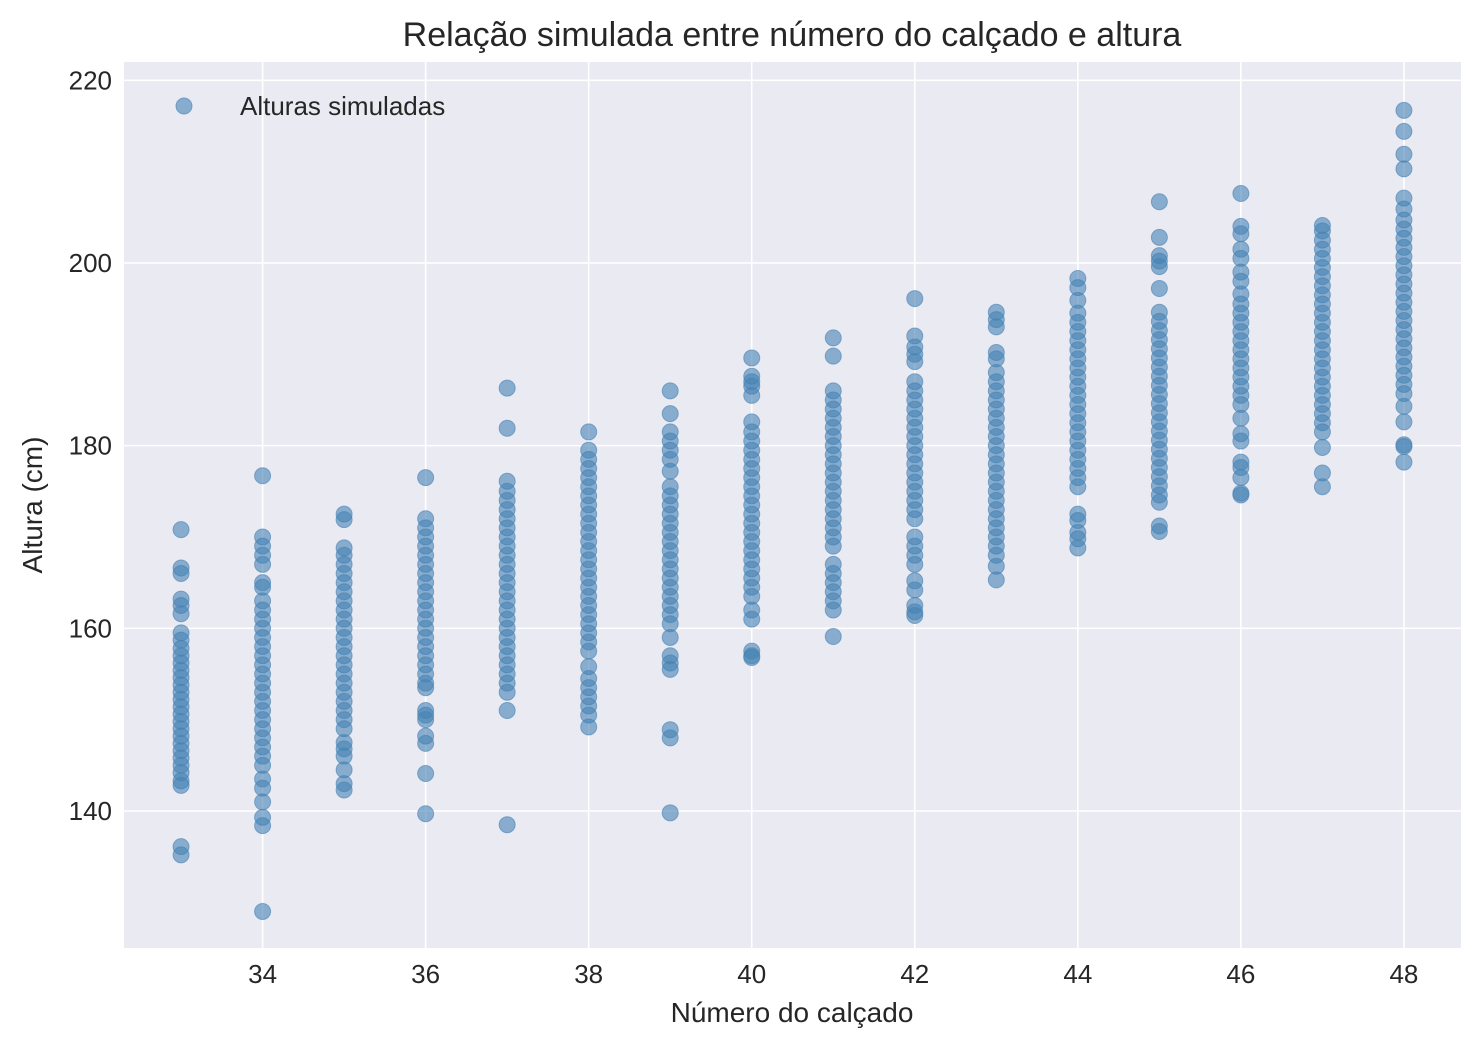 The width and height of the screenshot is (1481, 1049). Describe the element at coordinates (1403, 974) in the screenshot. I see `x-tick-label: 48` at that location.